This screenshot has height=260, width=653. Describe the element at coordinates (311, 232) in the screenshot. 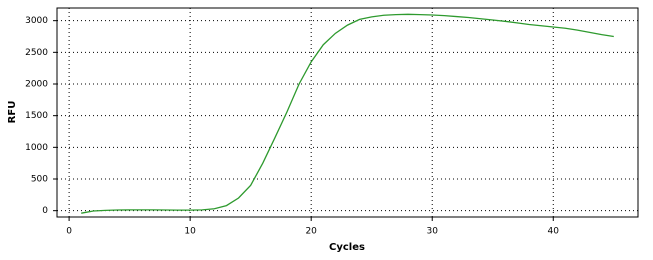

I see `x-tick-label: 20` at that location.